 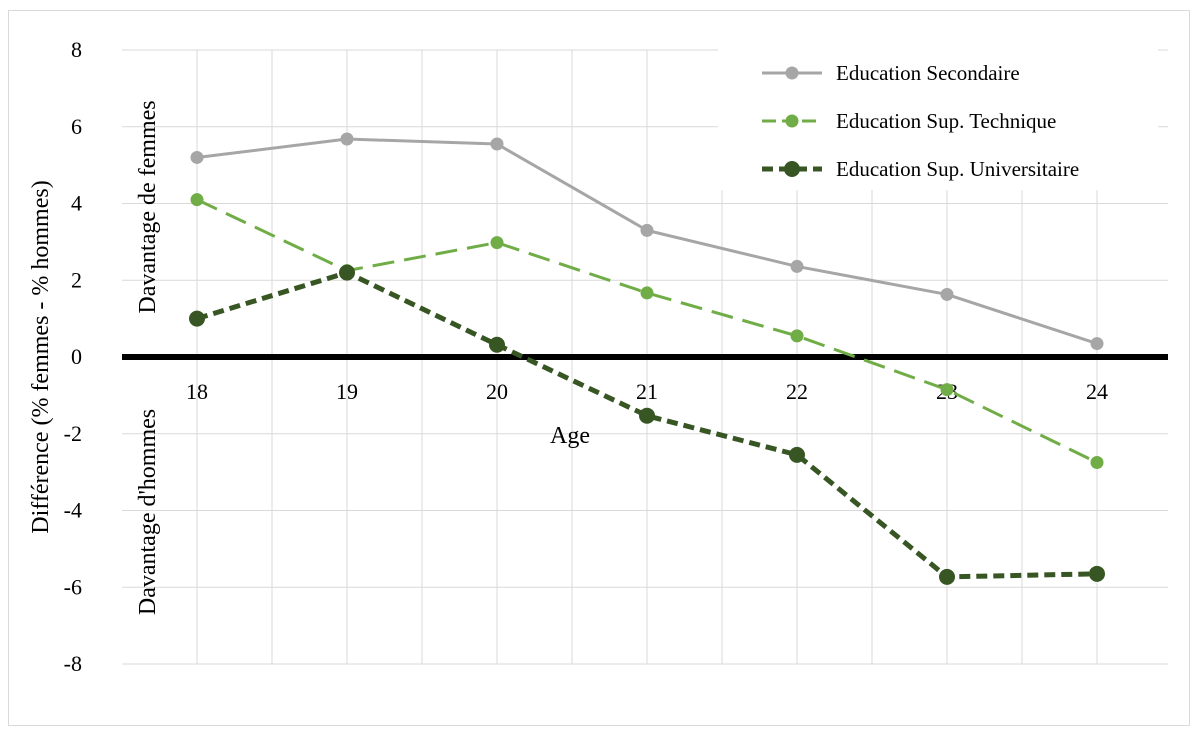 I want to click on x-tick-label: 19, so click(x=347, y=391).